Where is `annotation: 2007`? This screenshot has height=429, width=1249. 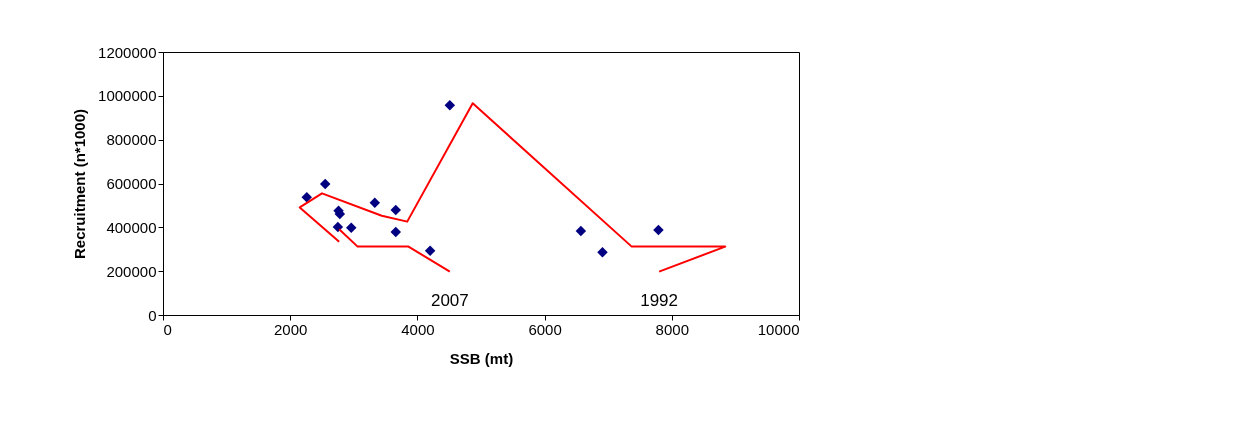
annotation: 2007 is located at coordinates (449, 300).